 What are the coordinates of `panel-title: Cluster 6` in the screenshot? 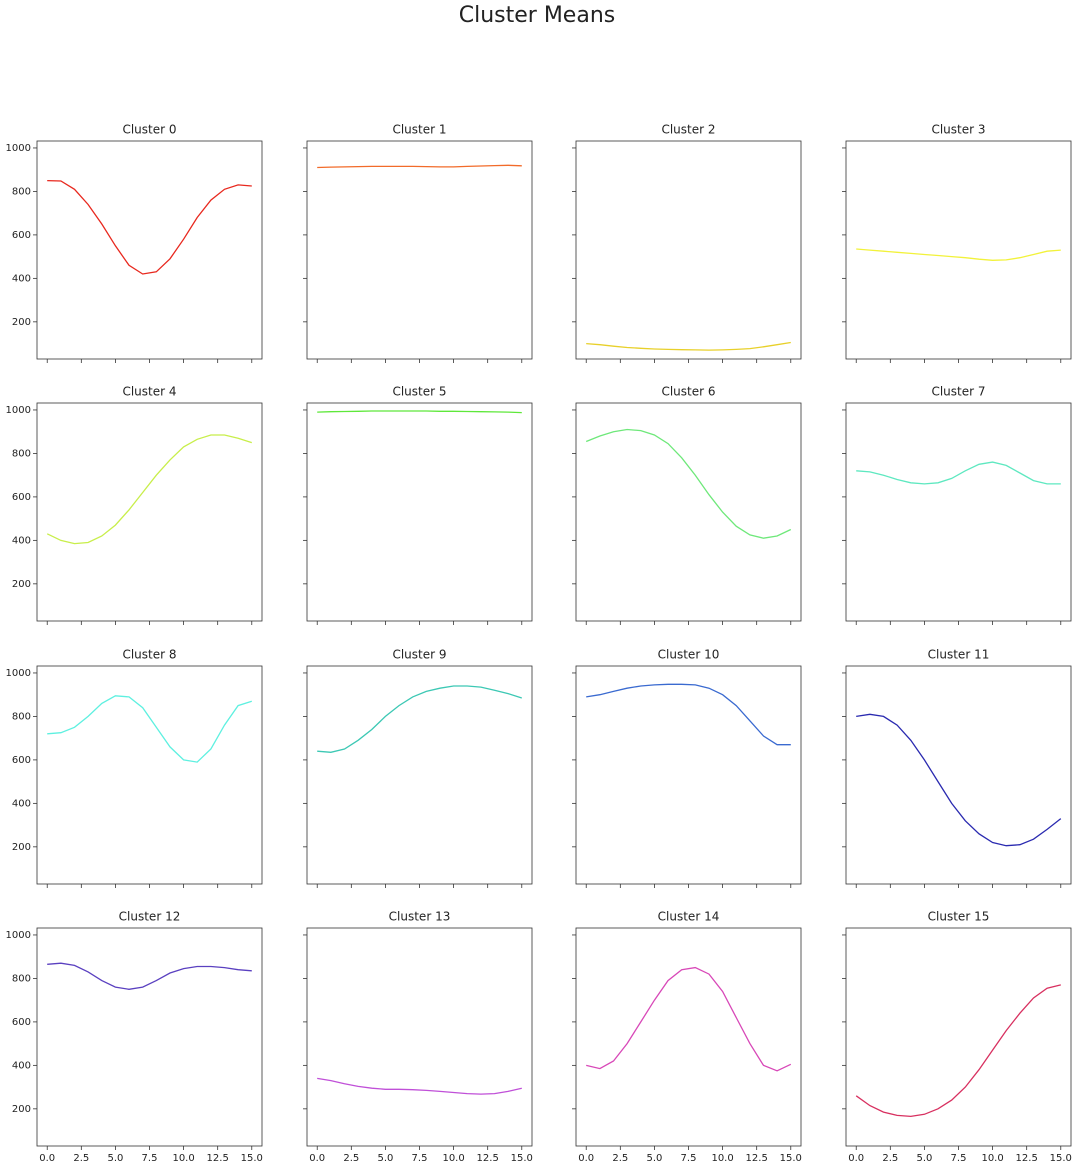 It's located at (688, 392).